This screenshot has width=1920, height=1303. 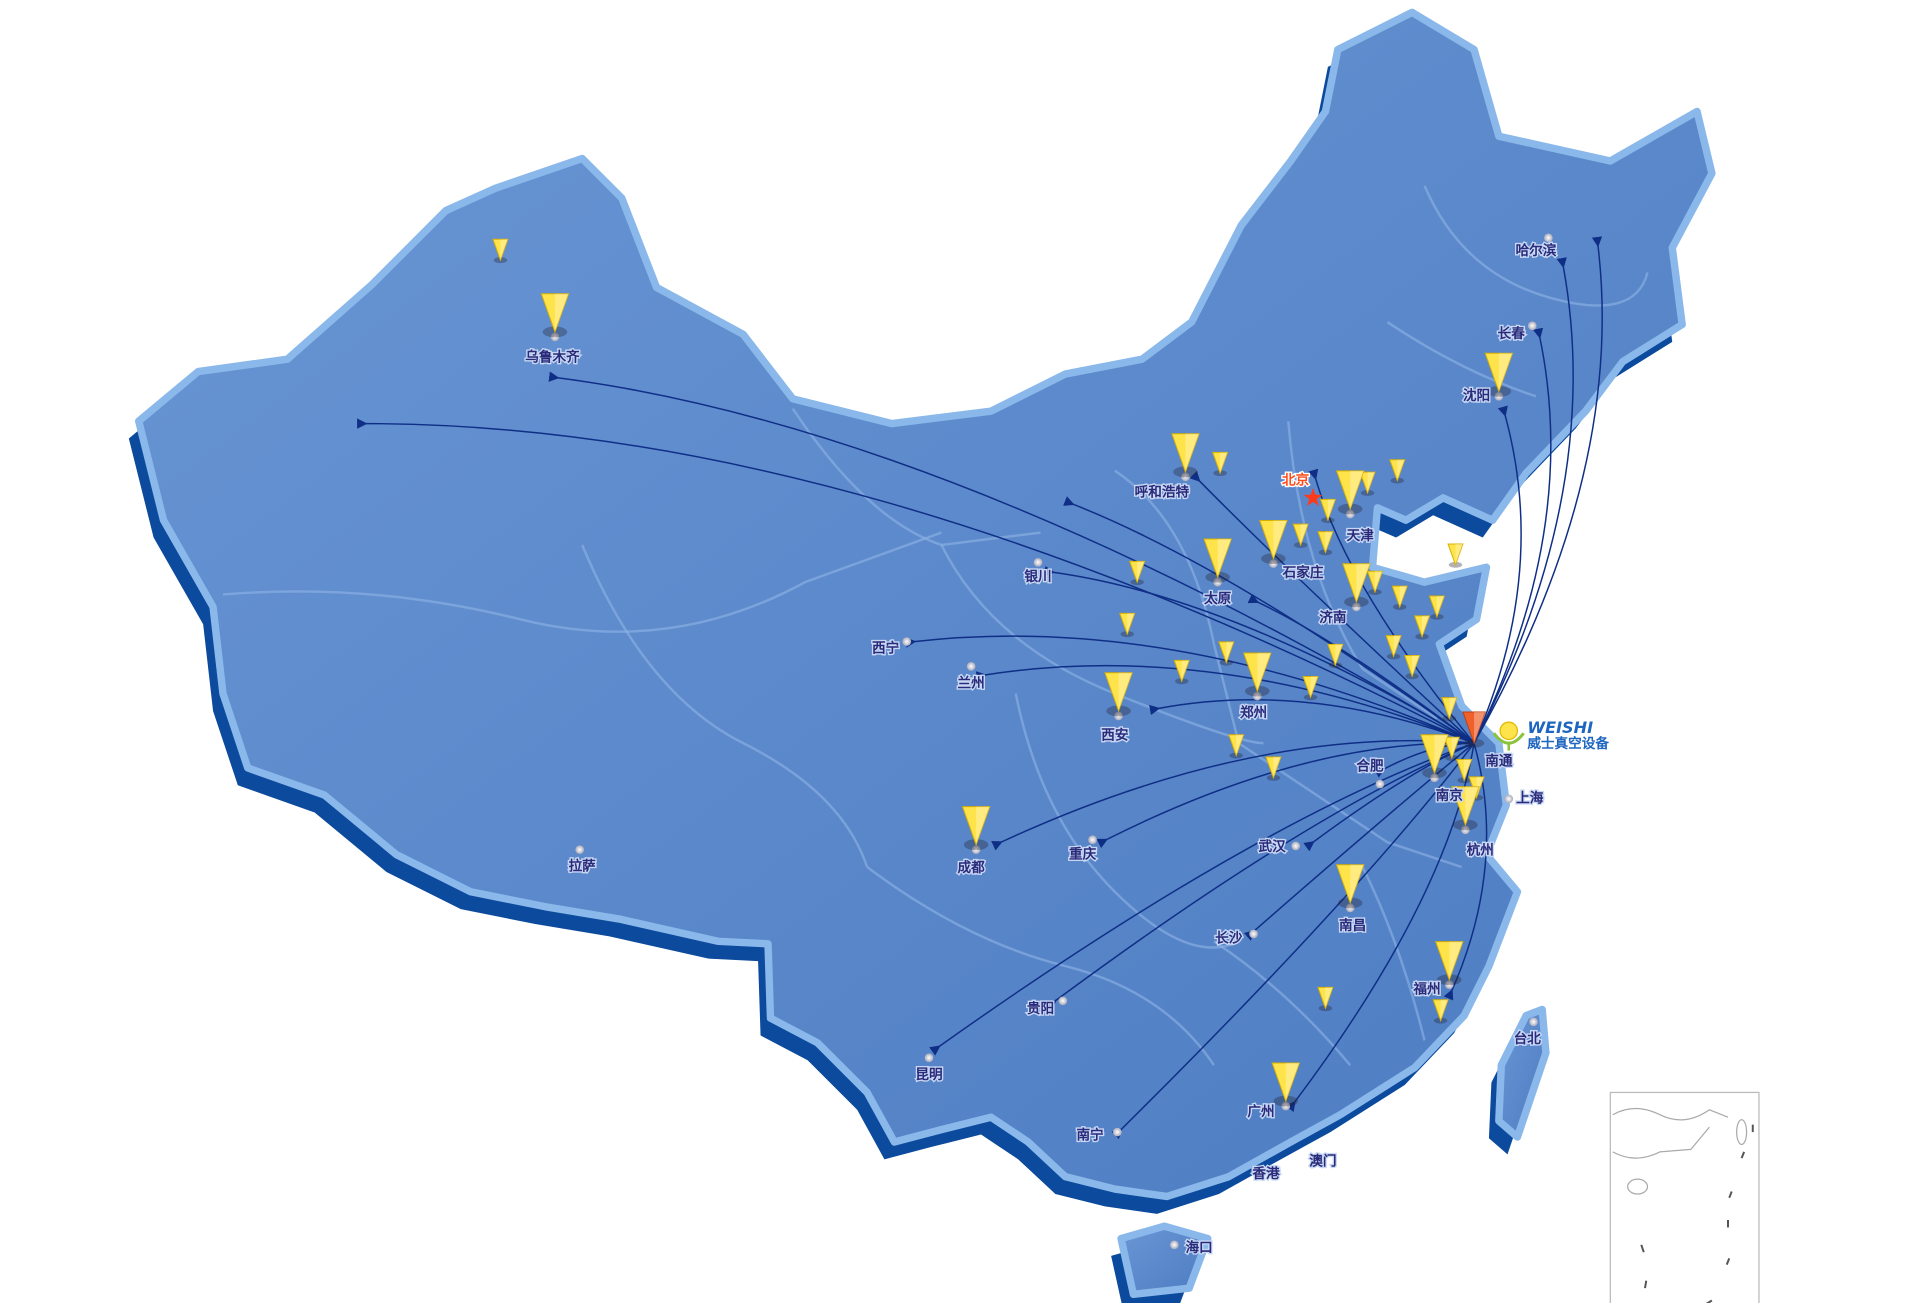 I want to click on city-label: 银川, so click(x=1037, y=576).